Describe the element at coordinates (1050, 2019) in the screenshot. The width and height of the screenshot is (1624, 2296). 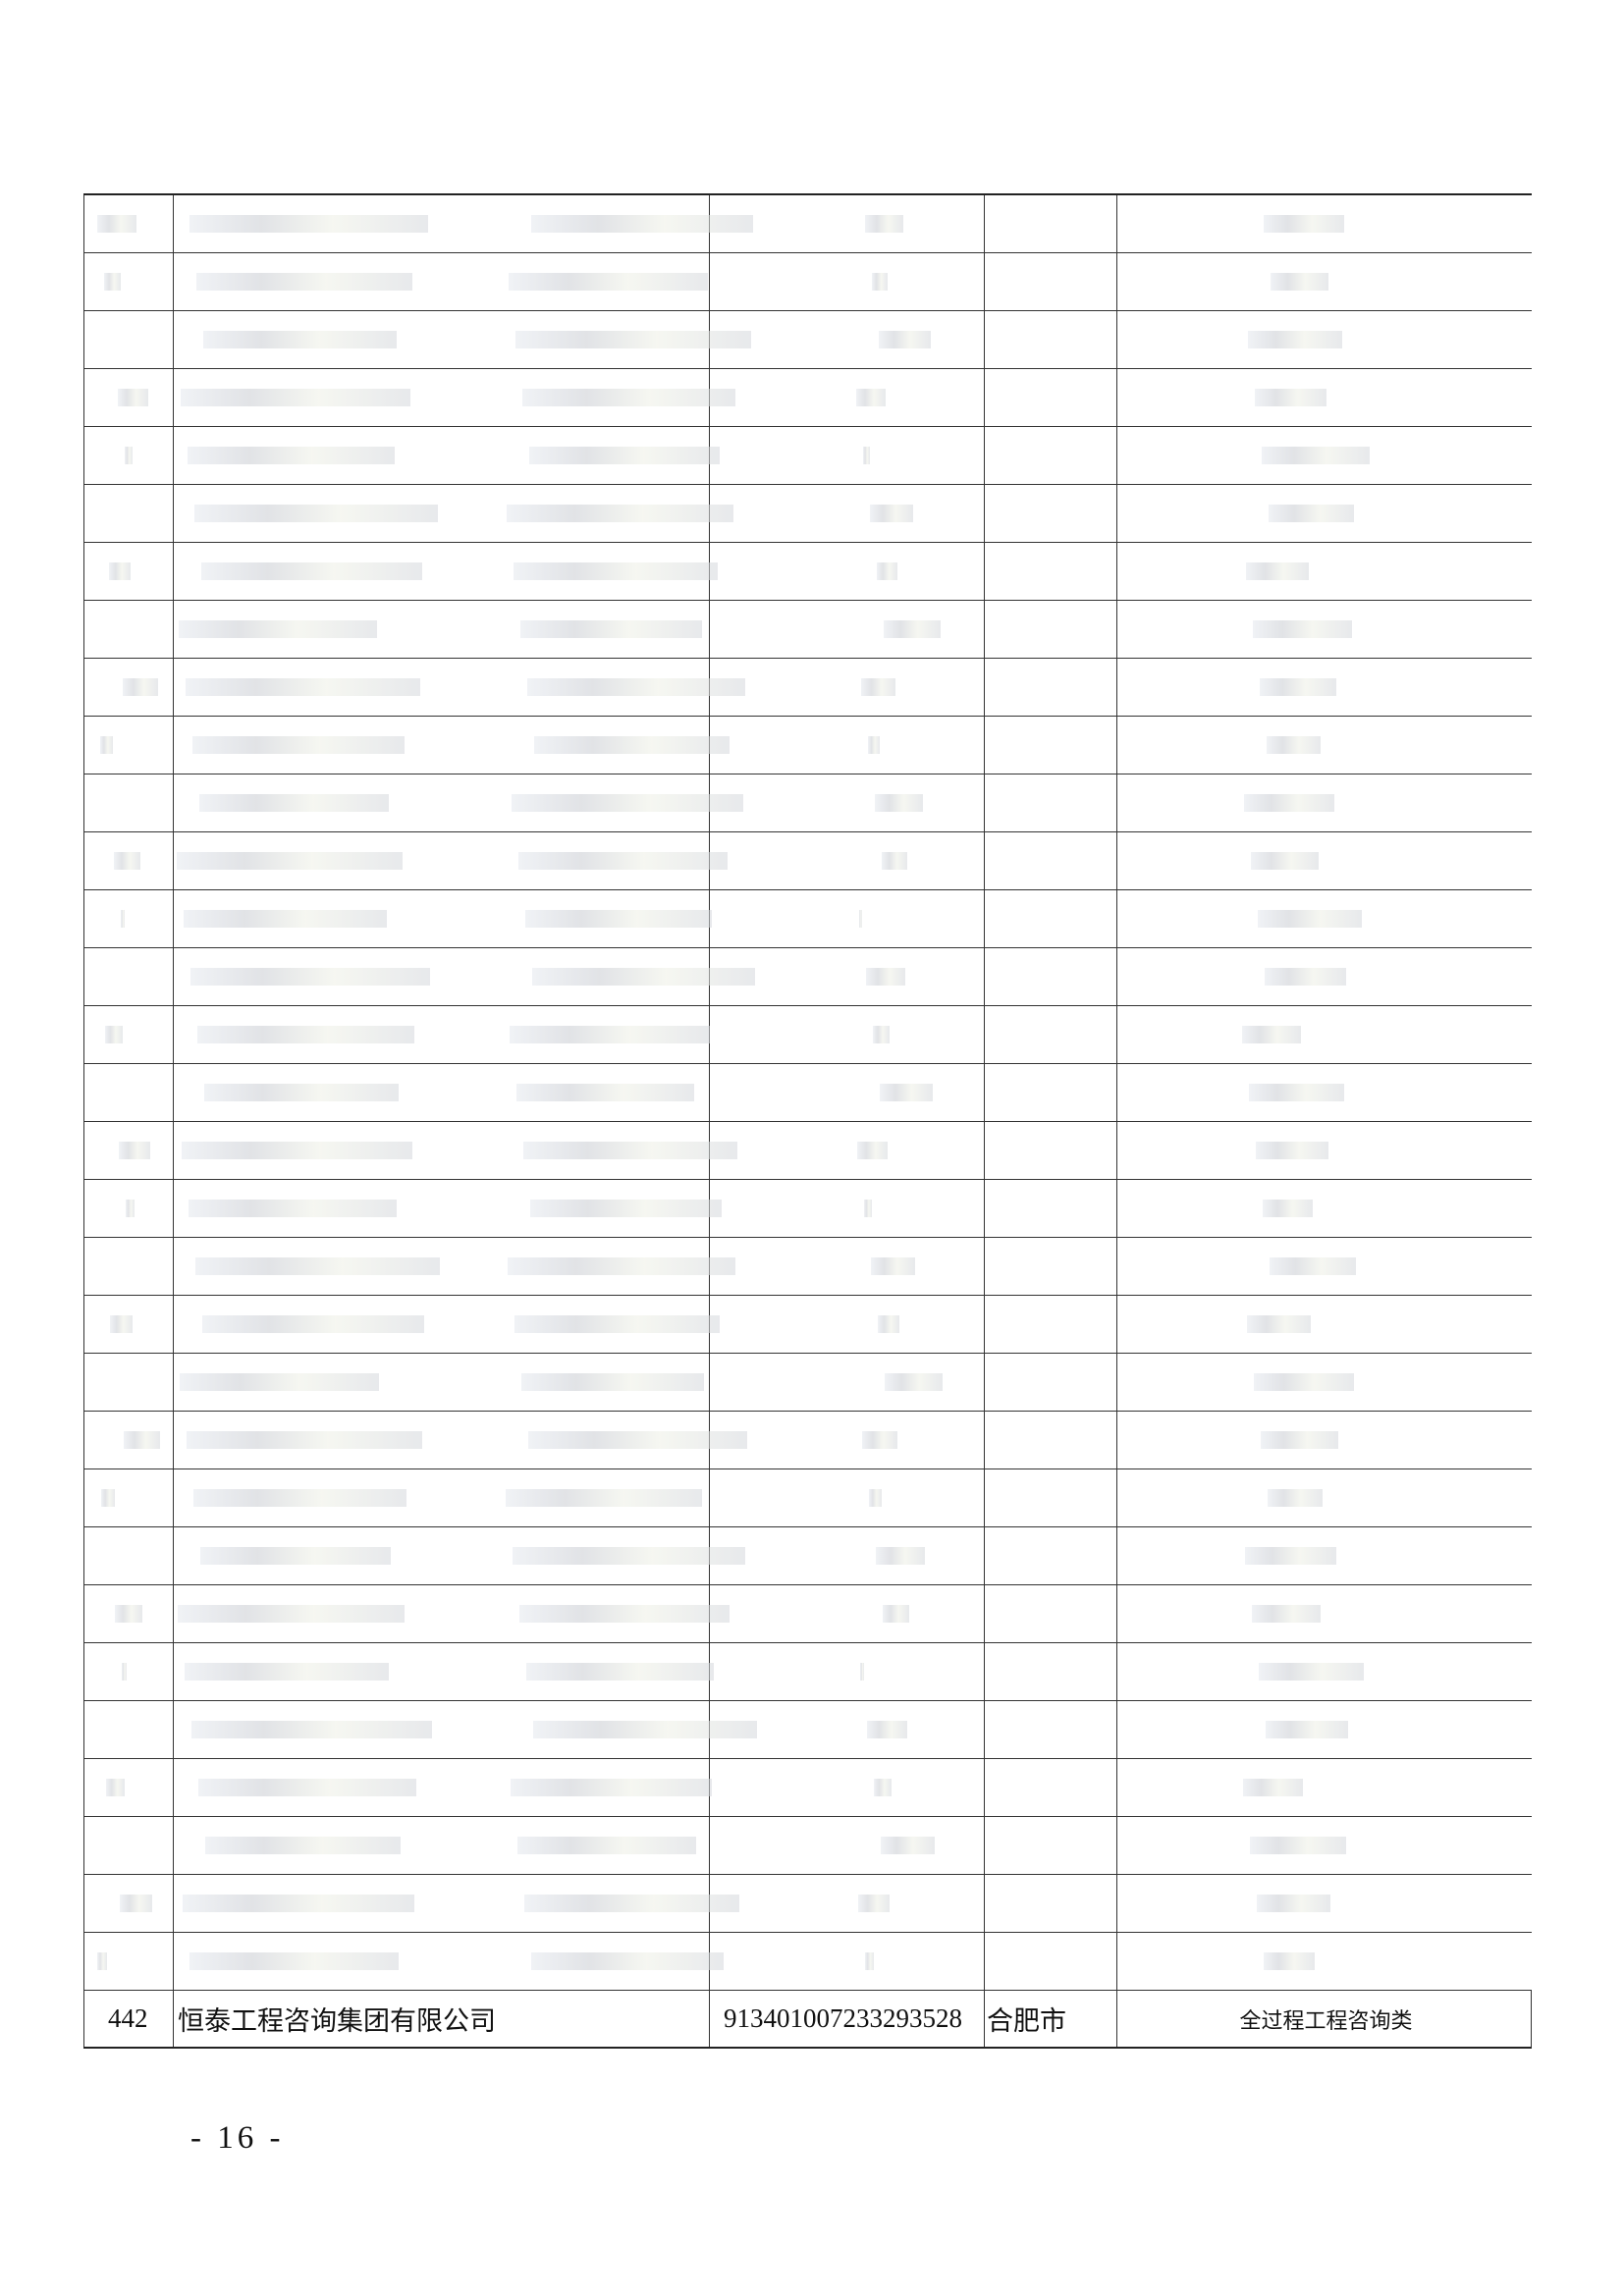
I see `table-cell: 合肥市` at that location.